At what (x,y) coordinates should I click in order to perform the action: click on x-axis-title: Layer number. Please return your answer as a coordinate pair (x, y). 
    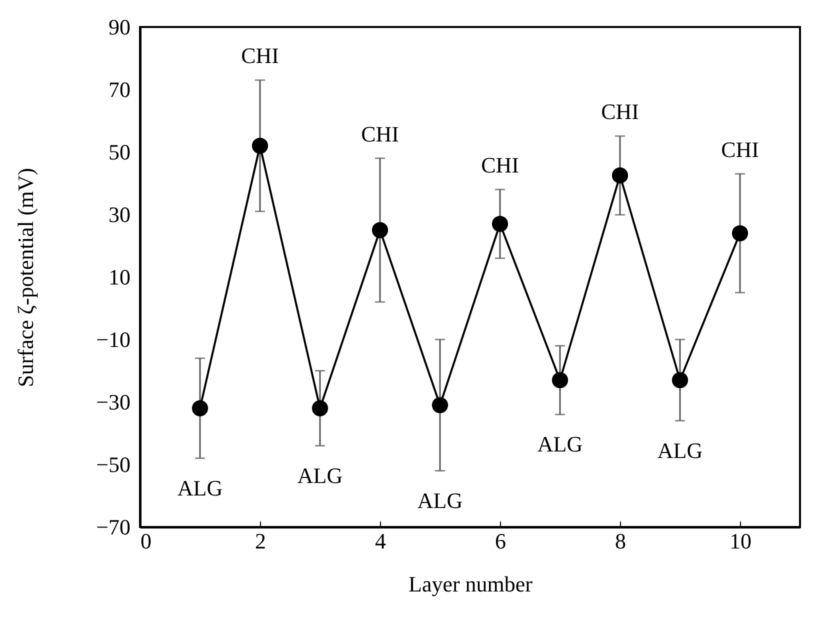
    Looking at the image, I should click on (471, 584).